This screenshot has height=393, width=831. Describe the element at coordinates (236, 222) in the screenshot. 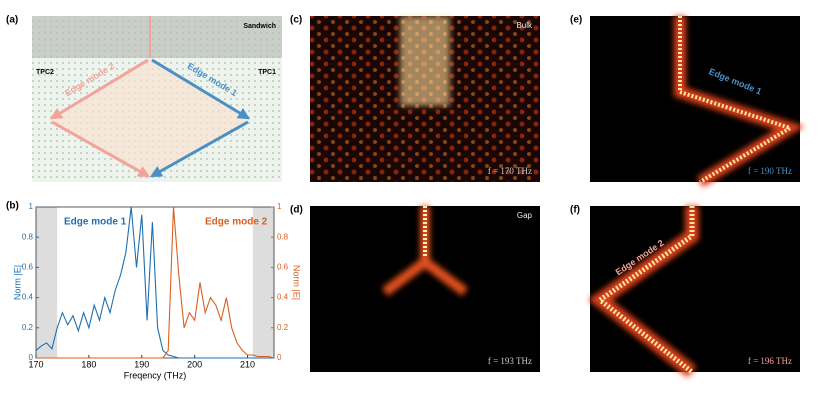

I see `legend-entry: Edge mode 2` at that location.